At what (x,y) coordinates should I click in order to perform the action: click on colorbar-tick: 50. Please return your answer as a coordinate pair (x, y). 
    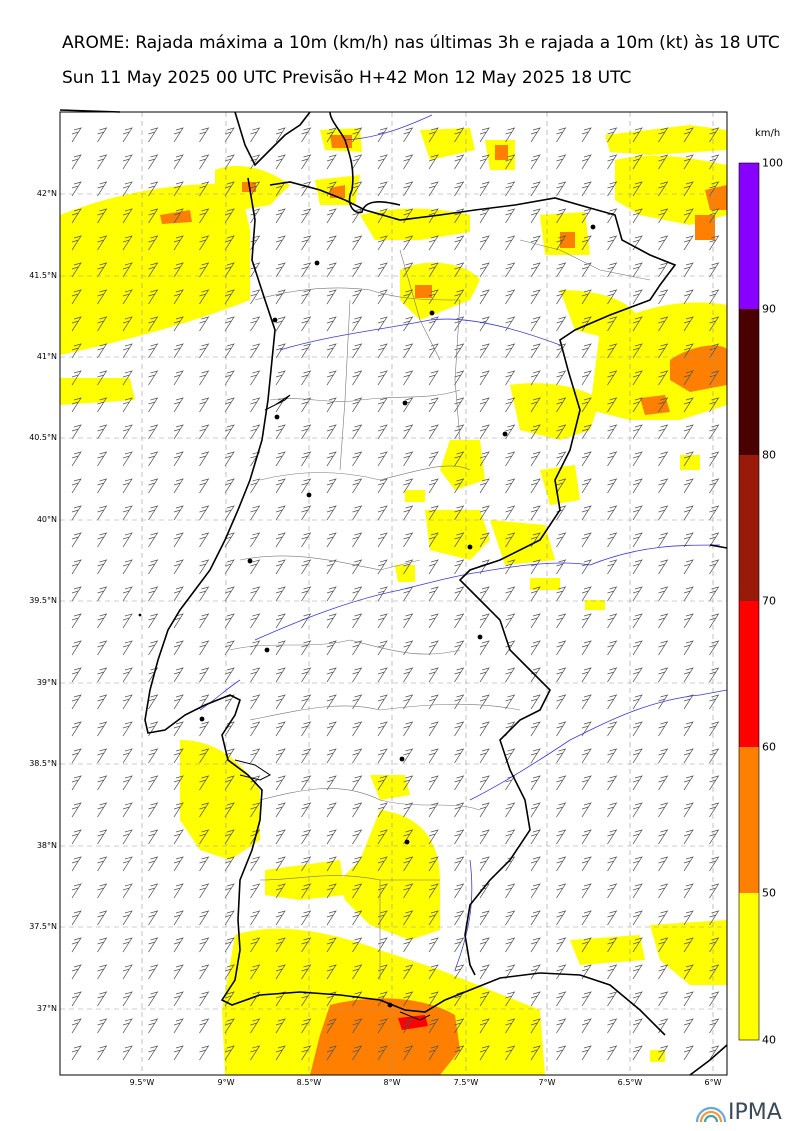
    Looking at the image, I should click on (769, 893).